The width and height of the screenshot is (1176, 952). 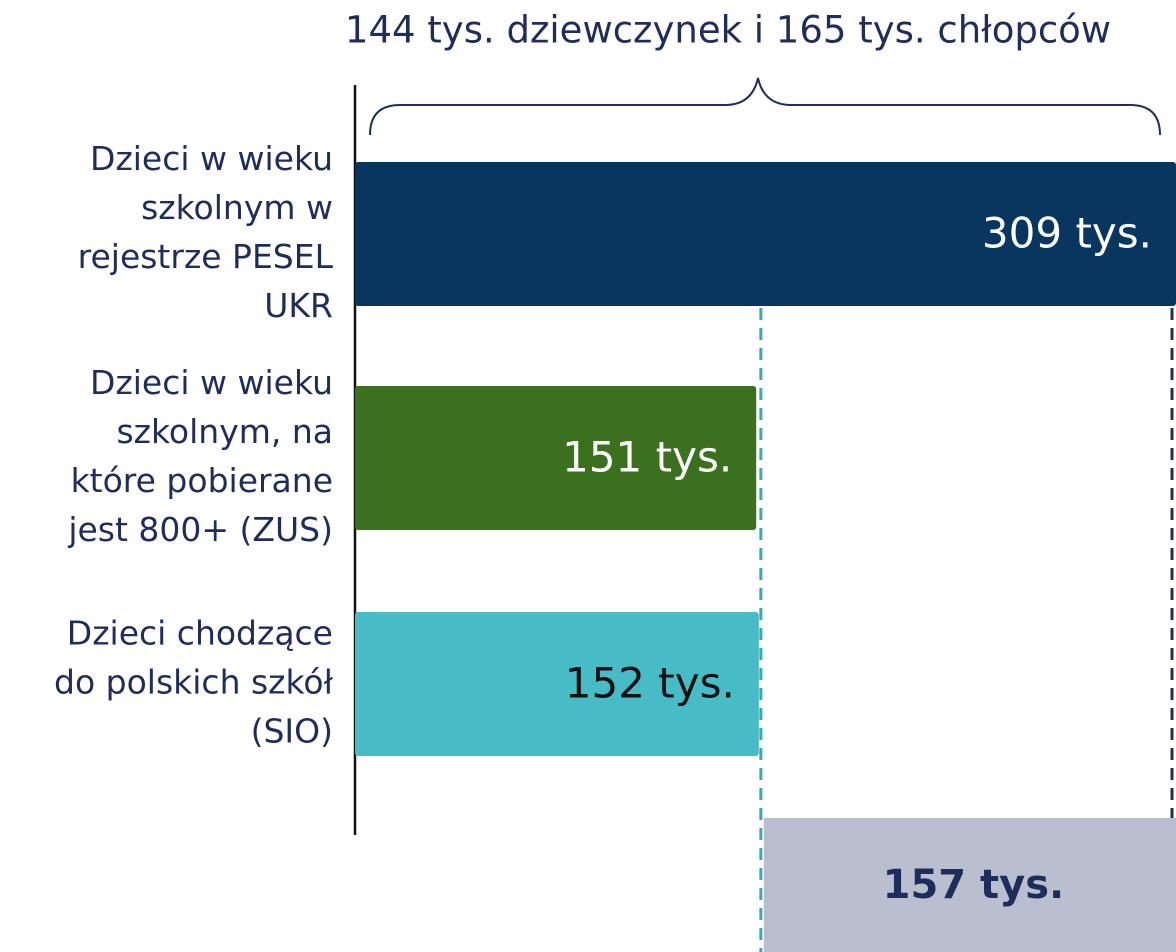 What do you see at coordinates (647, 457) in the screenshot?
I see `value-label: 151 tys.` at bounding box center [647, 457].